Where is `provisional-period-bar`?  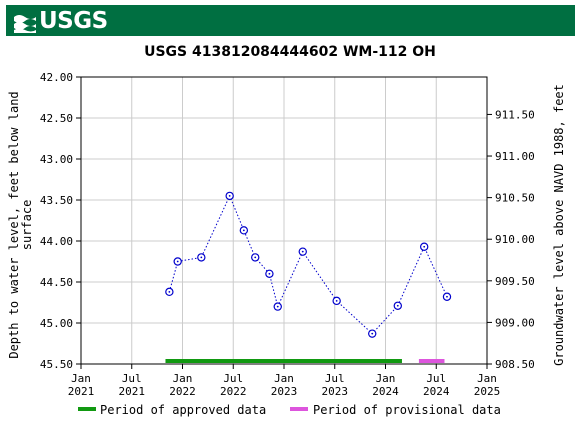 provisional-period-bar is located at coordinates (431, 361).